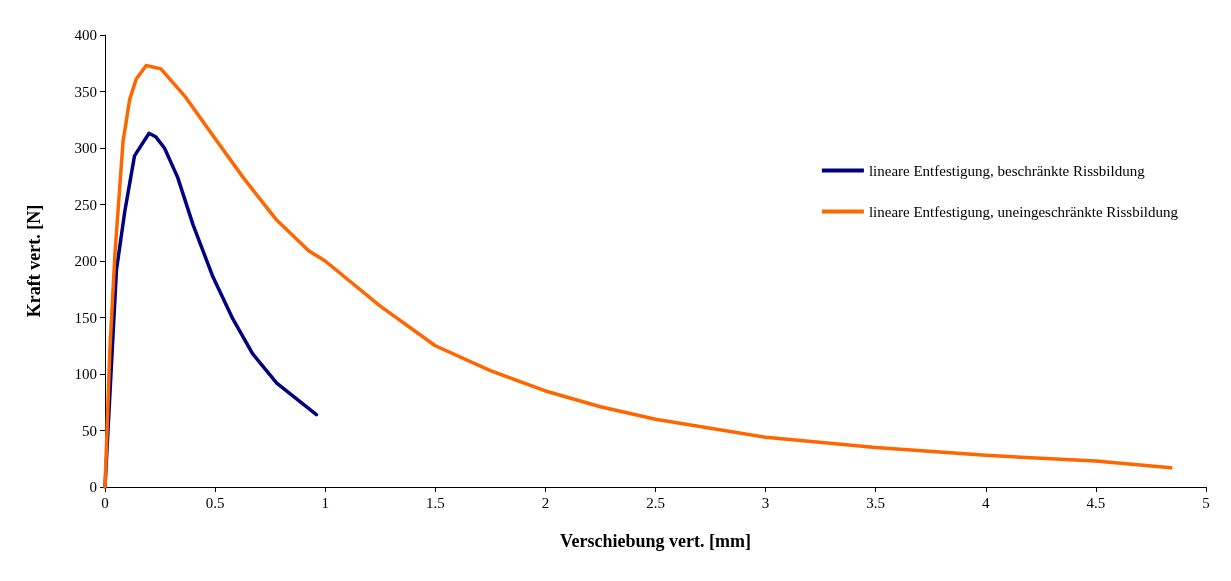 This screenshot has width=1231, height=581. What do you see at coordinates (85, 204) in the screenshot?
I see `y-tick-label: 250` at bounding box center [85, 204].